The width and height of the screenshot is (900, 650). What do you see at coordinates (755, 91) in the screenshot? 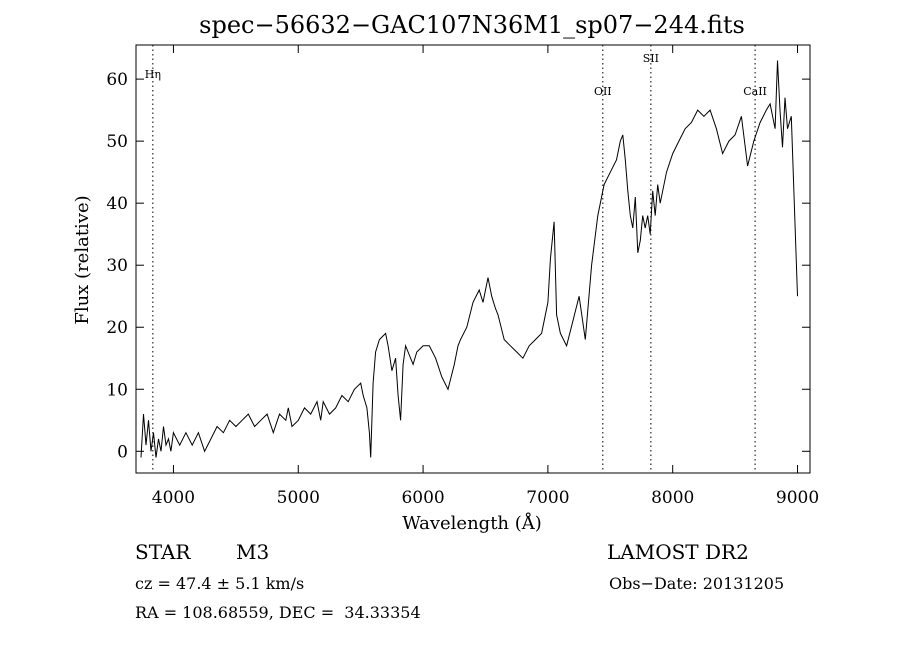
I see `annotation-label: CaII` at bounding box center [755, 91].